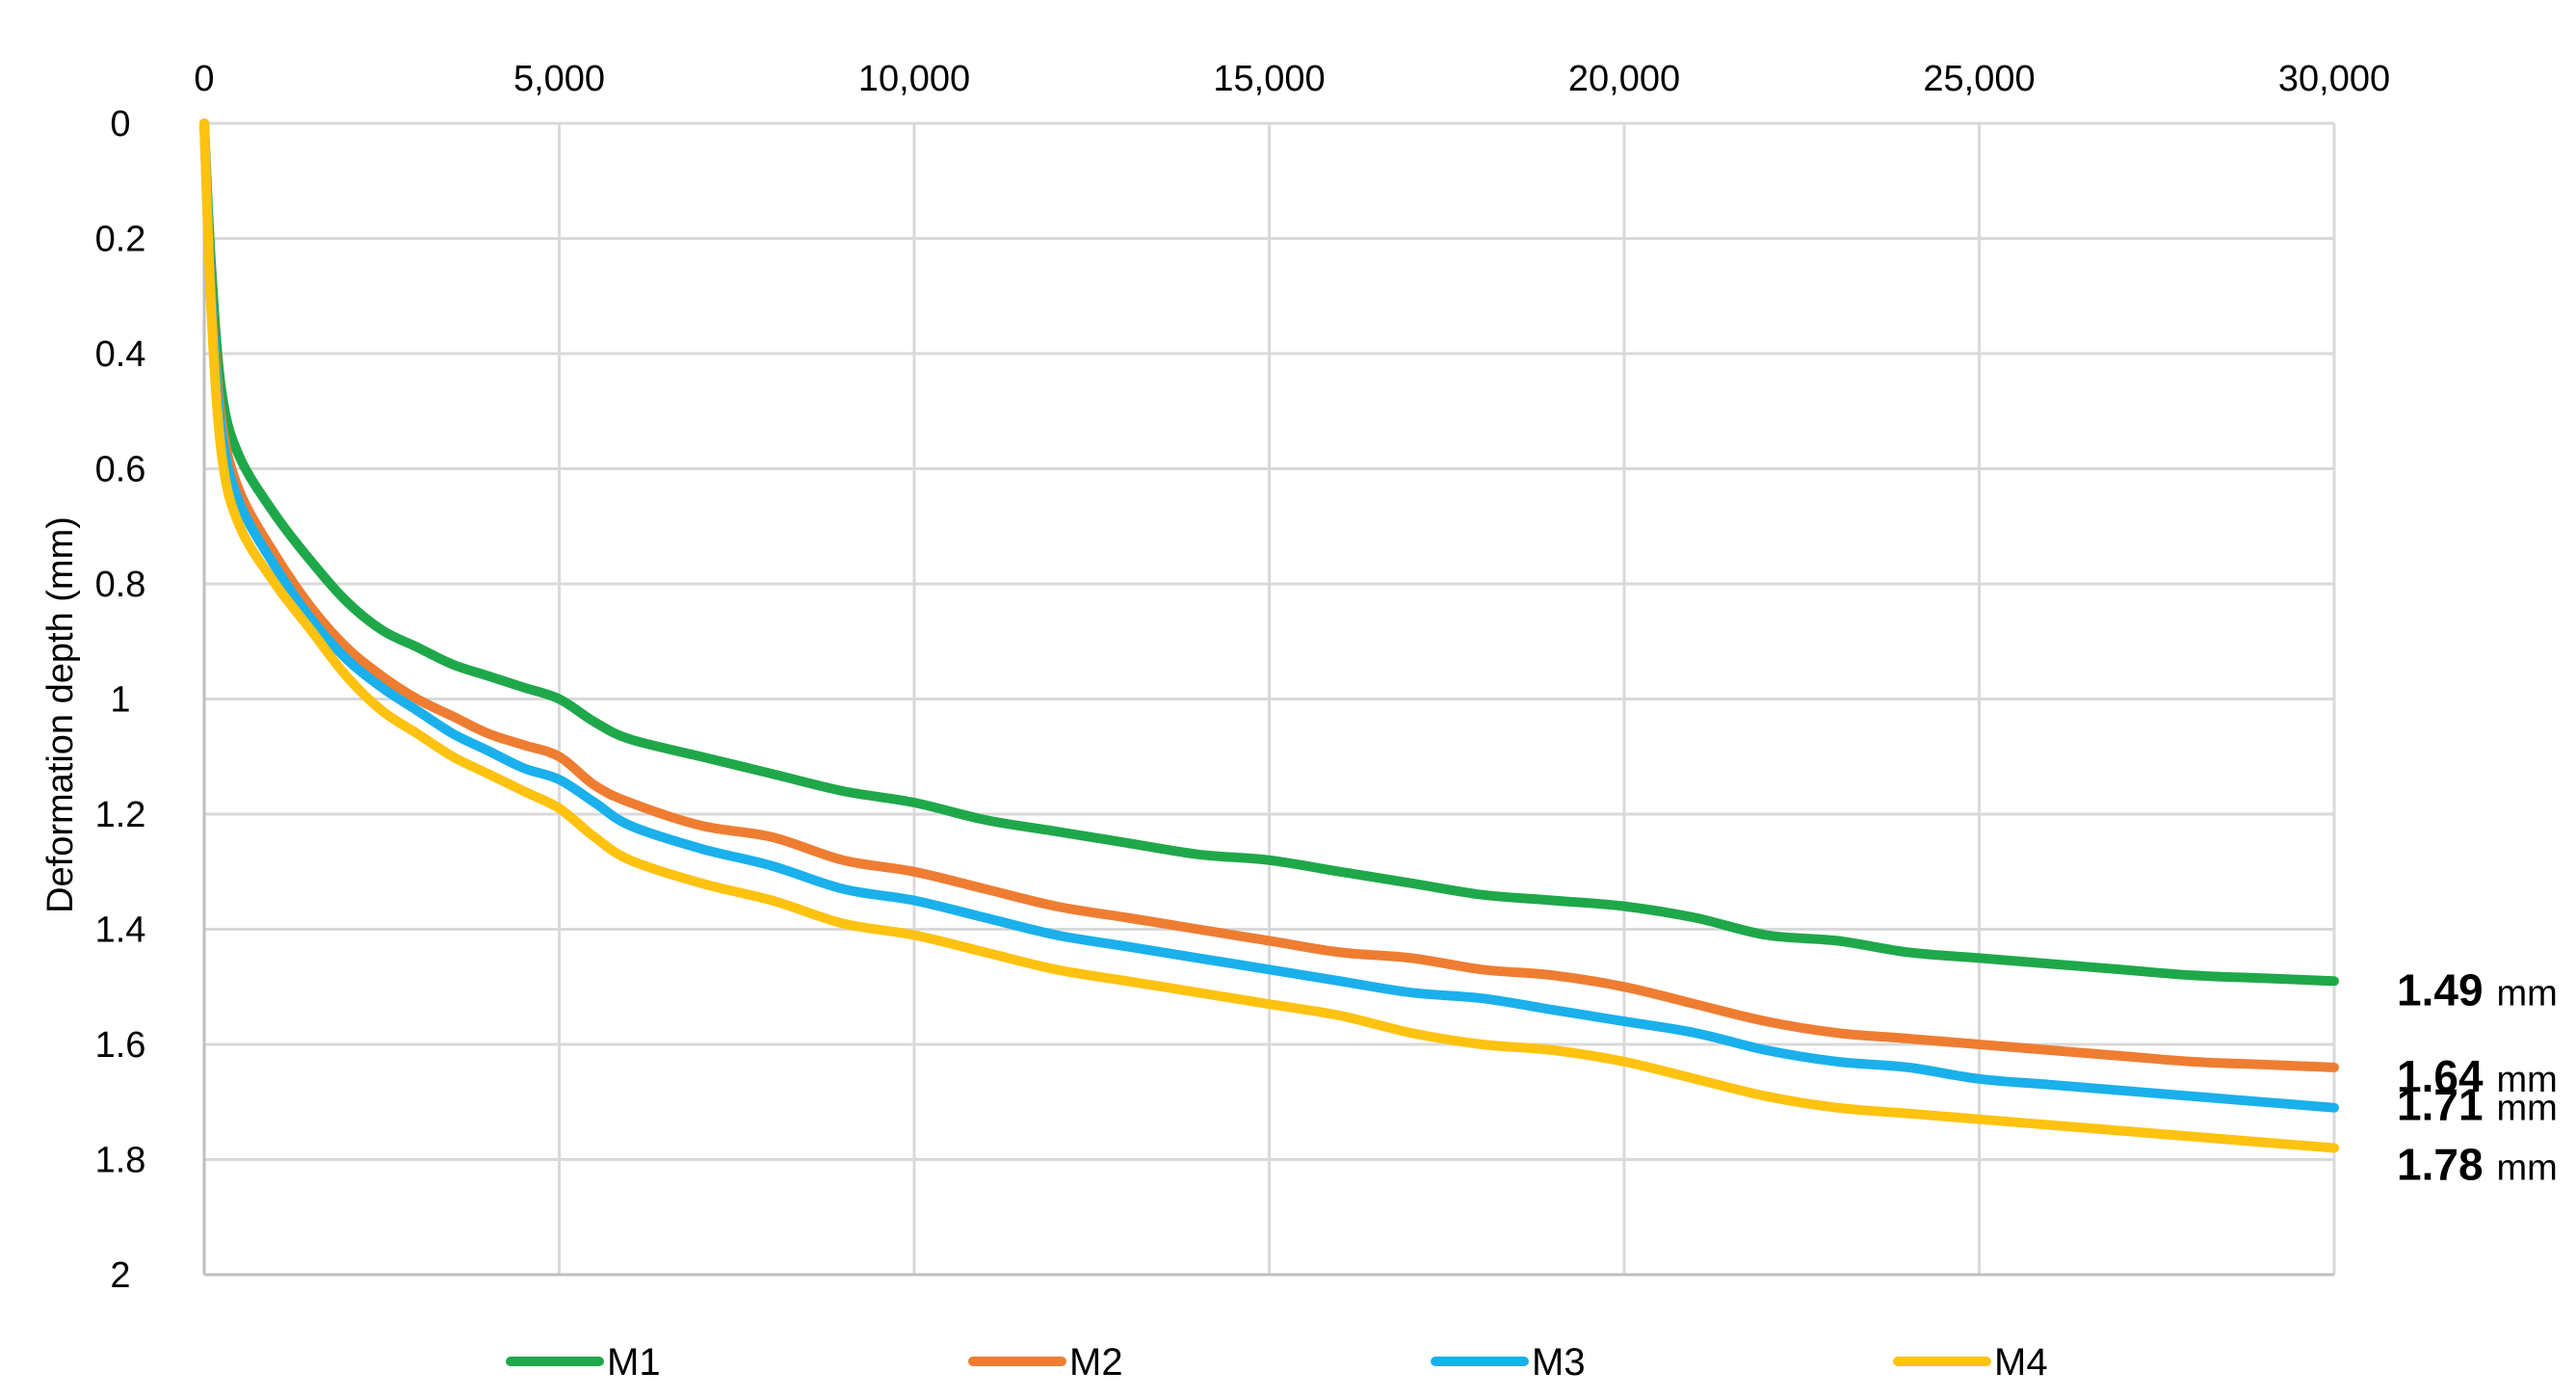 The image size is (2576, 1398). I want to click on end-value-number: 1.71, so click(2441, 1105).